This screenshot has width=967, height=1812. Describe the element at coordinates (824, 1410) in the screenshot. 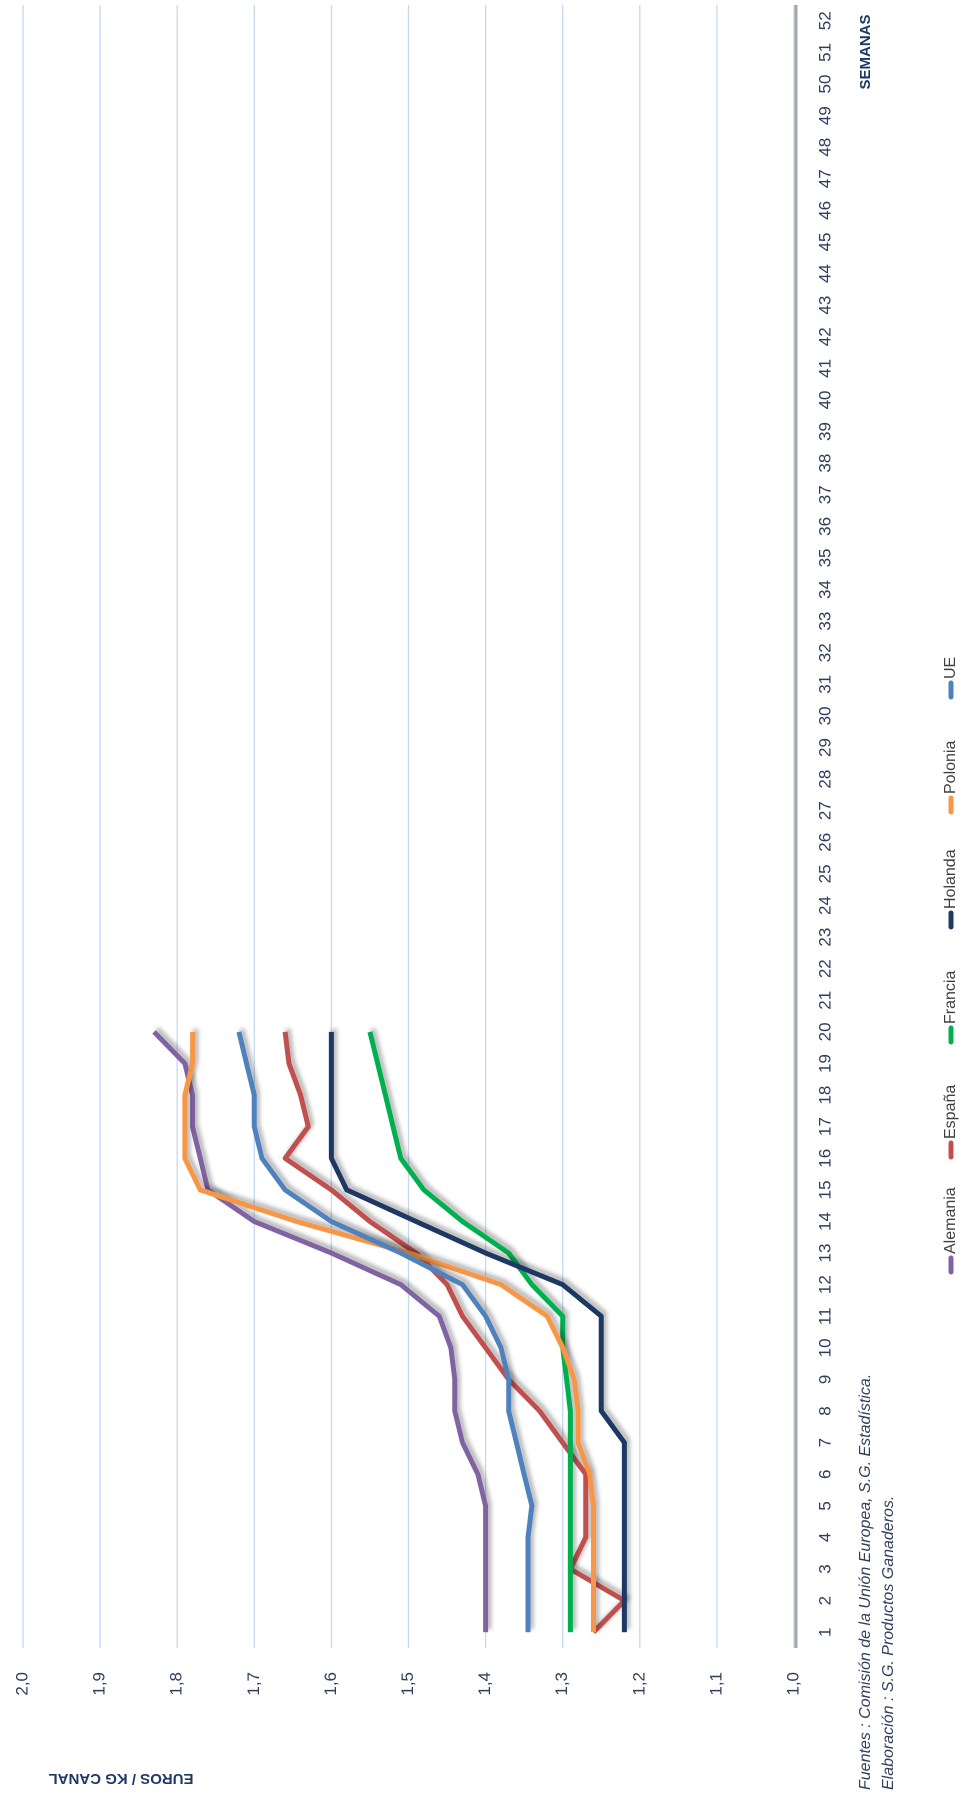

I see `x-tick-label: 8` at that location.